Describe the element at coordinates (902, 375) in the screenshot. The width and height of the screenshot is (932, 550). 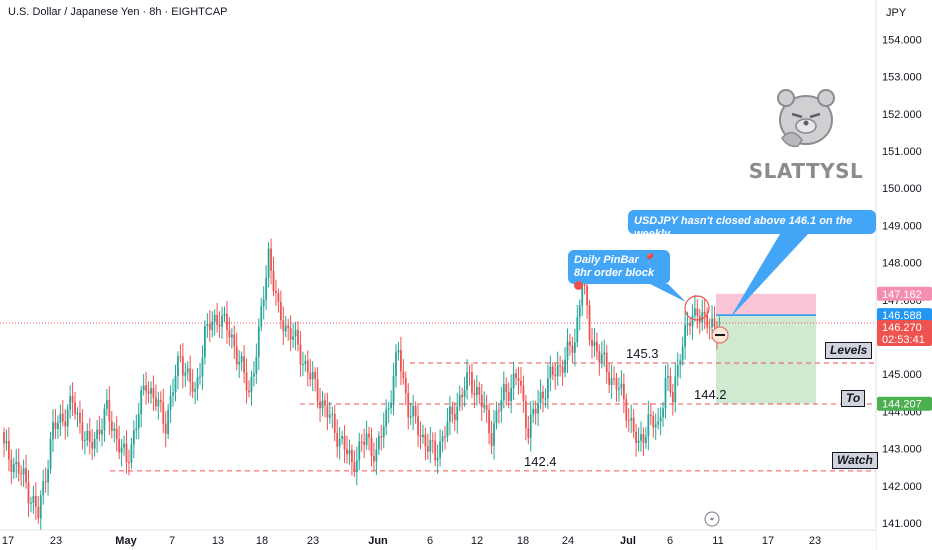
I see `y-tick-label: 145.000` at that location.